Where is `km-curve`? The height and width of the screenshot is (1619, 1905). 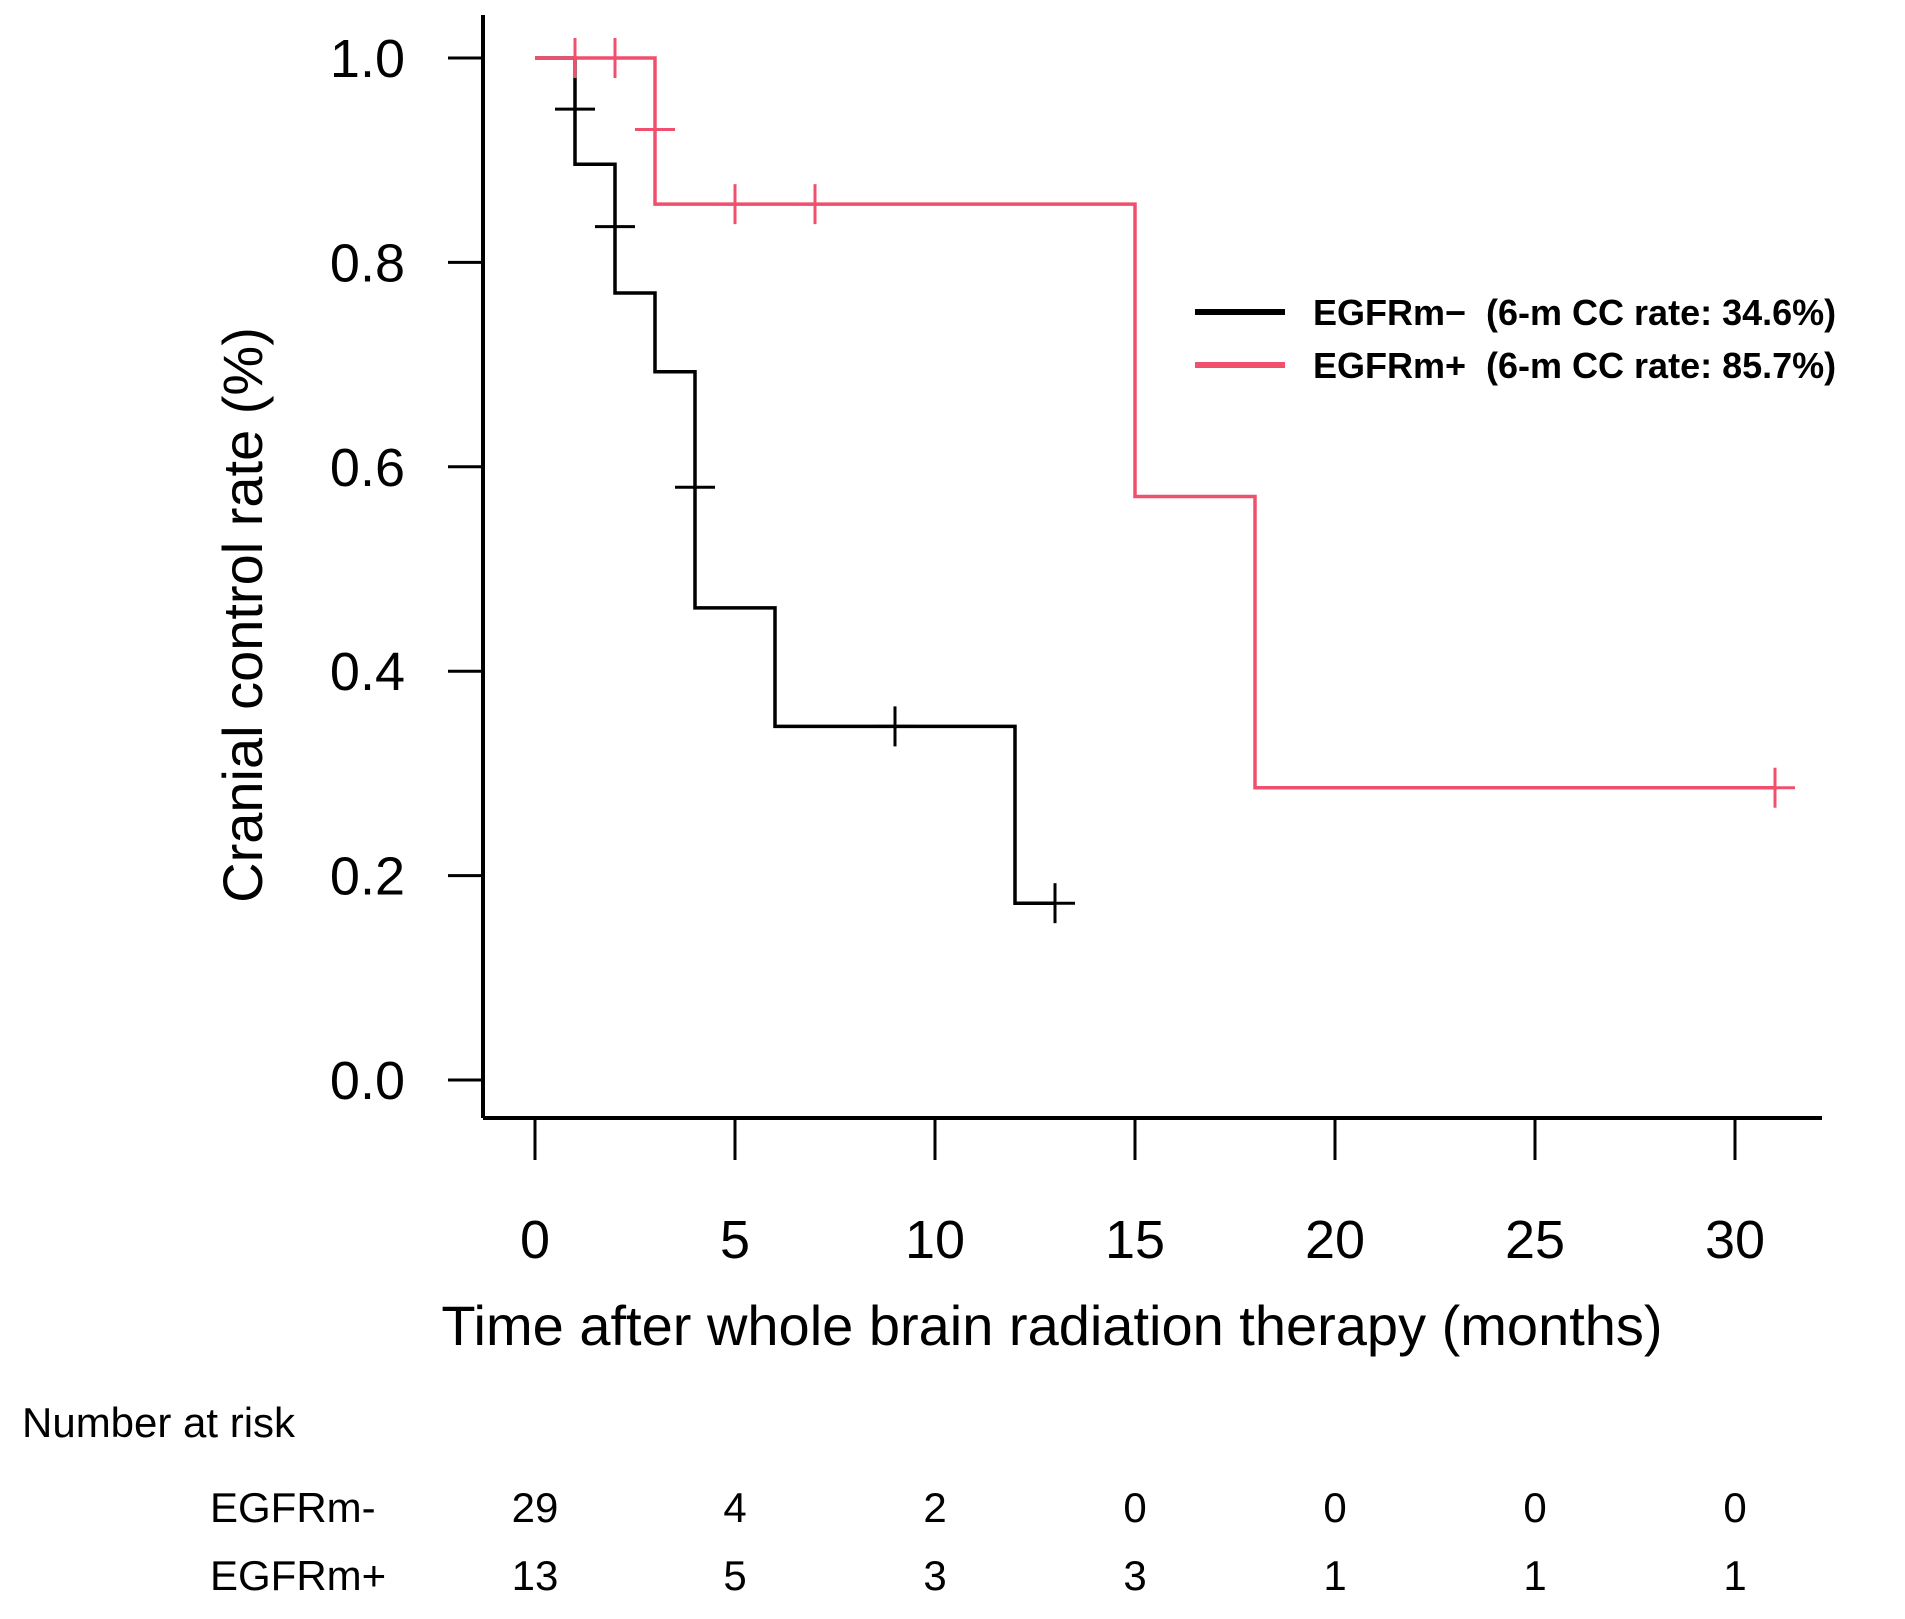 km-curve is located at coordinates (795, 480).